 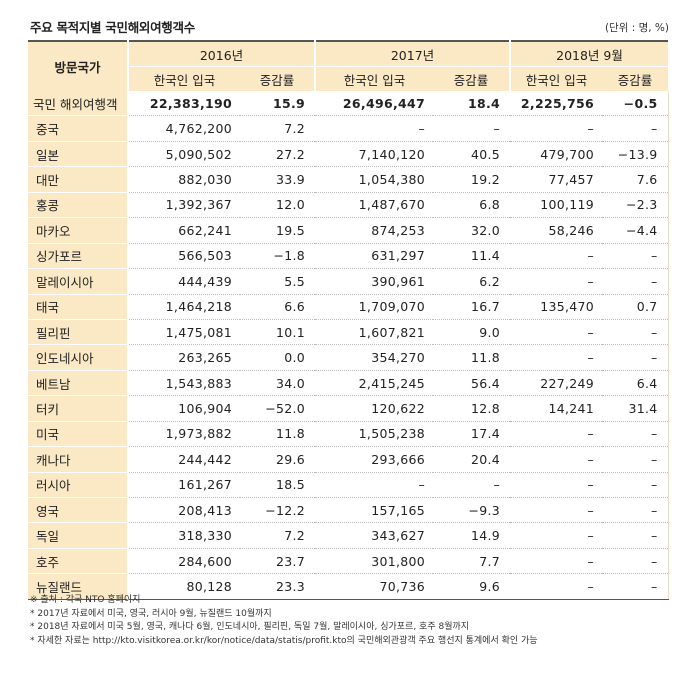 I want to click on rate-header-2017: 증감률, so click(x=472, y=78).